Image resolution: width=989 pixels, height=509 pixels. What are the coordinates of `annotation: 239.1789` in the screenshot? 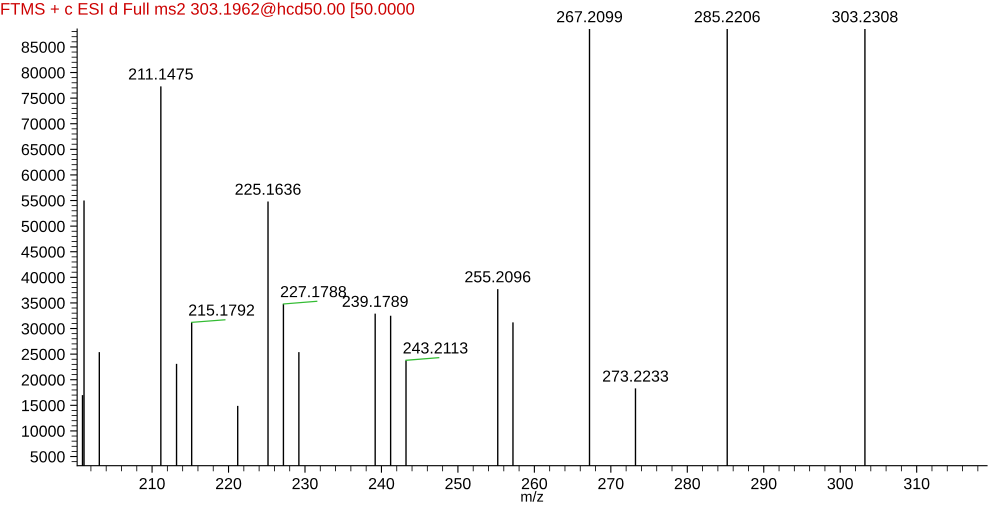 It's located at (375, 302).